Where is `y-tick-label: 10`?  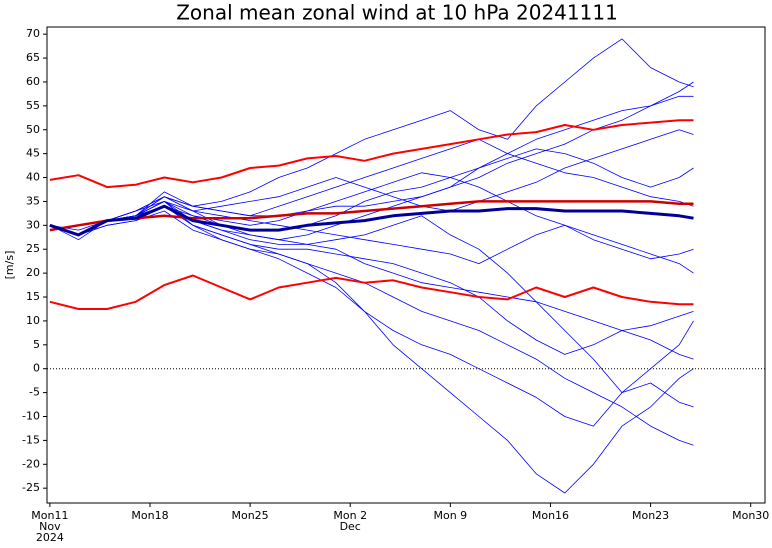
y-tick-label: 10 is located at coordinates (33, 320).